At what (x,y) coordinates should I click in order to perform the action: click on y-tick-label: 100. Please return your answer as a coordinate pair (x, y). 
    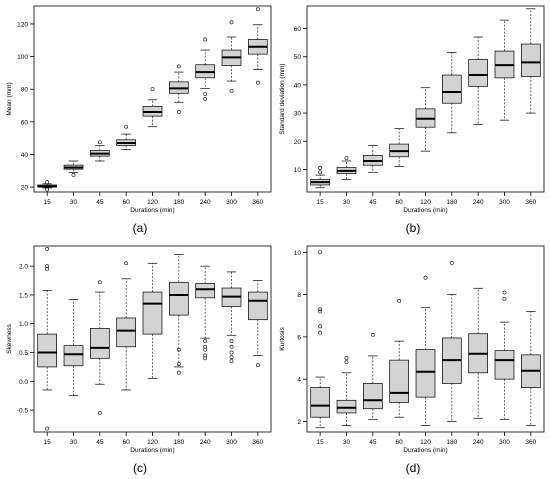
    Looking at the image, I should click on (22, 57).